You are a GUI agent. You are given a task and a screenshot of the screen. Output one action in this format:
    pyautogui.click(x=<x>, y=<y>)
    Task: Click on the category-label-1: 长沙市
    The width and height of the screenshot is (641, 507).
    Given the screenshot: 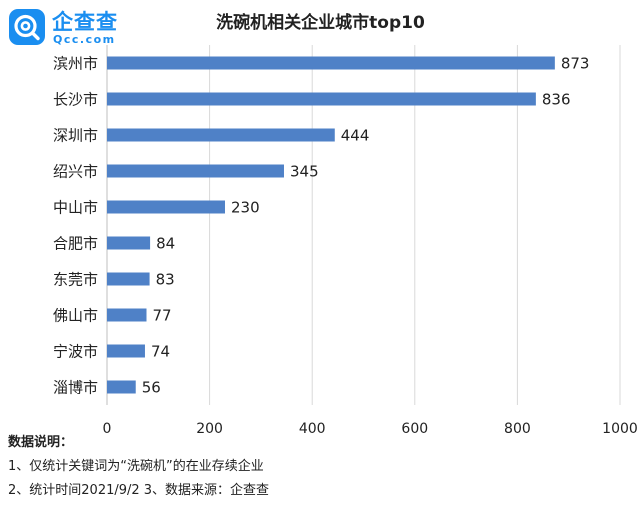 What is the action you would take?
    pyautogui.click(x=75, y=100)
    